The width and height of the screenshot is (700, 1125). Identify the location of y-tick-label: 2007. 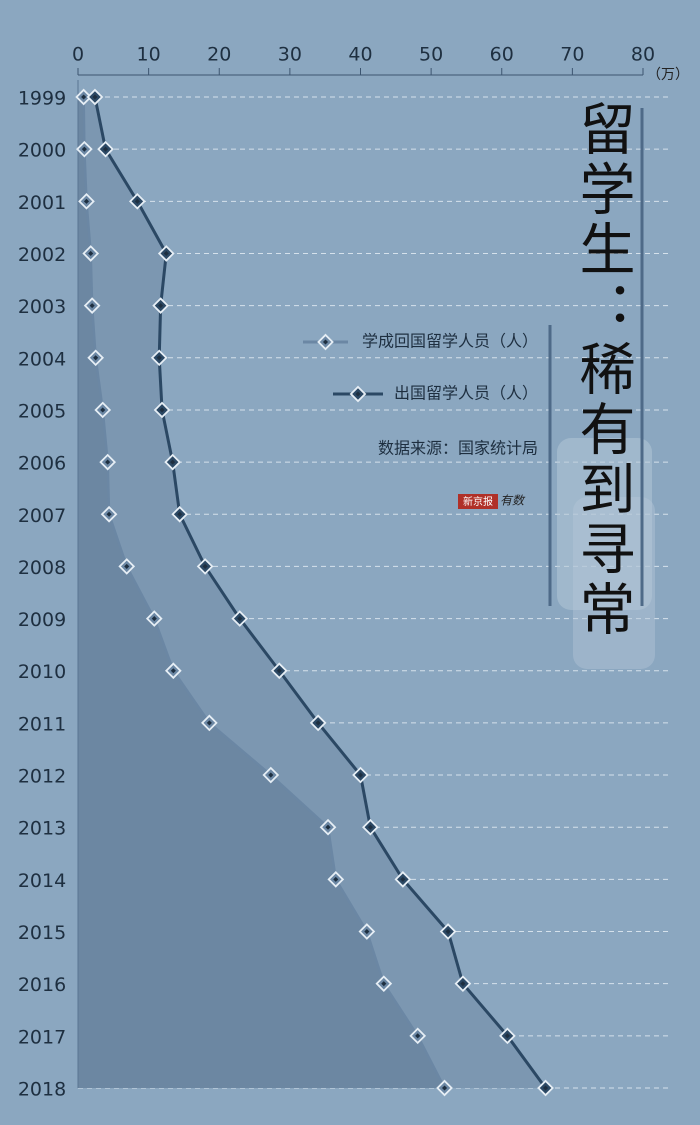
(42, 516).